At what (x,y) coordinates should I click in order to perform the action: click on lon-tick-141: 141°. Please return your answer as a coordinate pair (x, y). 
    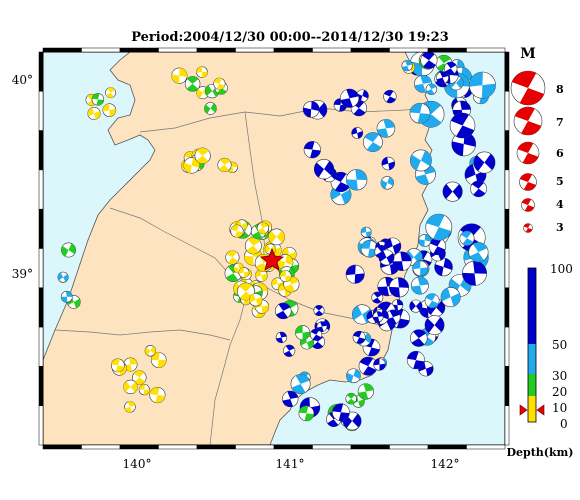
    Looking at the image, I should click on (290, 464).